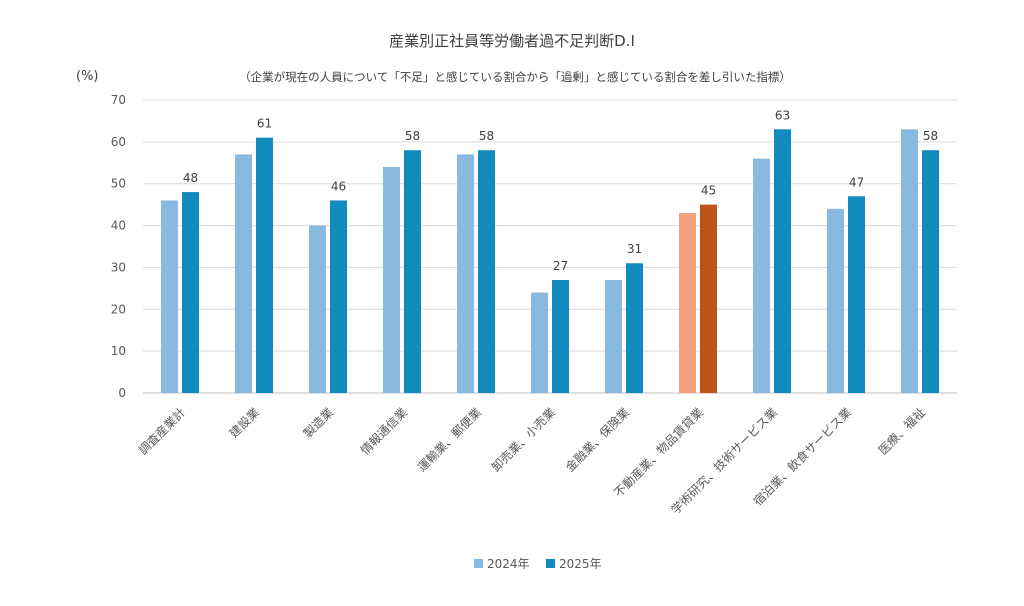 The width and height of the screenshot is (1024, 606). What do you see at coordinates (538, 564) in the screenshot?
I see `legend: 2024年 2025年` at bounding box center [538, 564].